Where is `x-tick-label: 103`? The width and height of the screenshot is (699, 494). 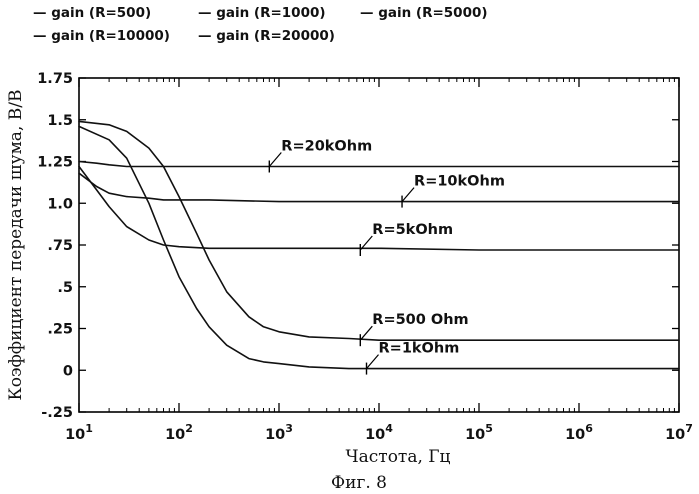 x-tick-label: 103 is located at coordinates (279, 432).